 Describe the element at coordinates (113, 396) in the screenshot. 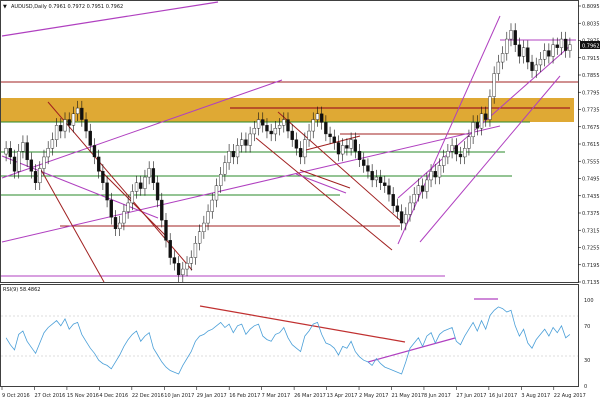

I see `time-tick-label: 4 Dec 2016` at that location.